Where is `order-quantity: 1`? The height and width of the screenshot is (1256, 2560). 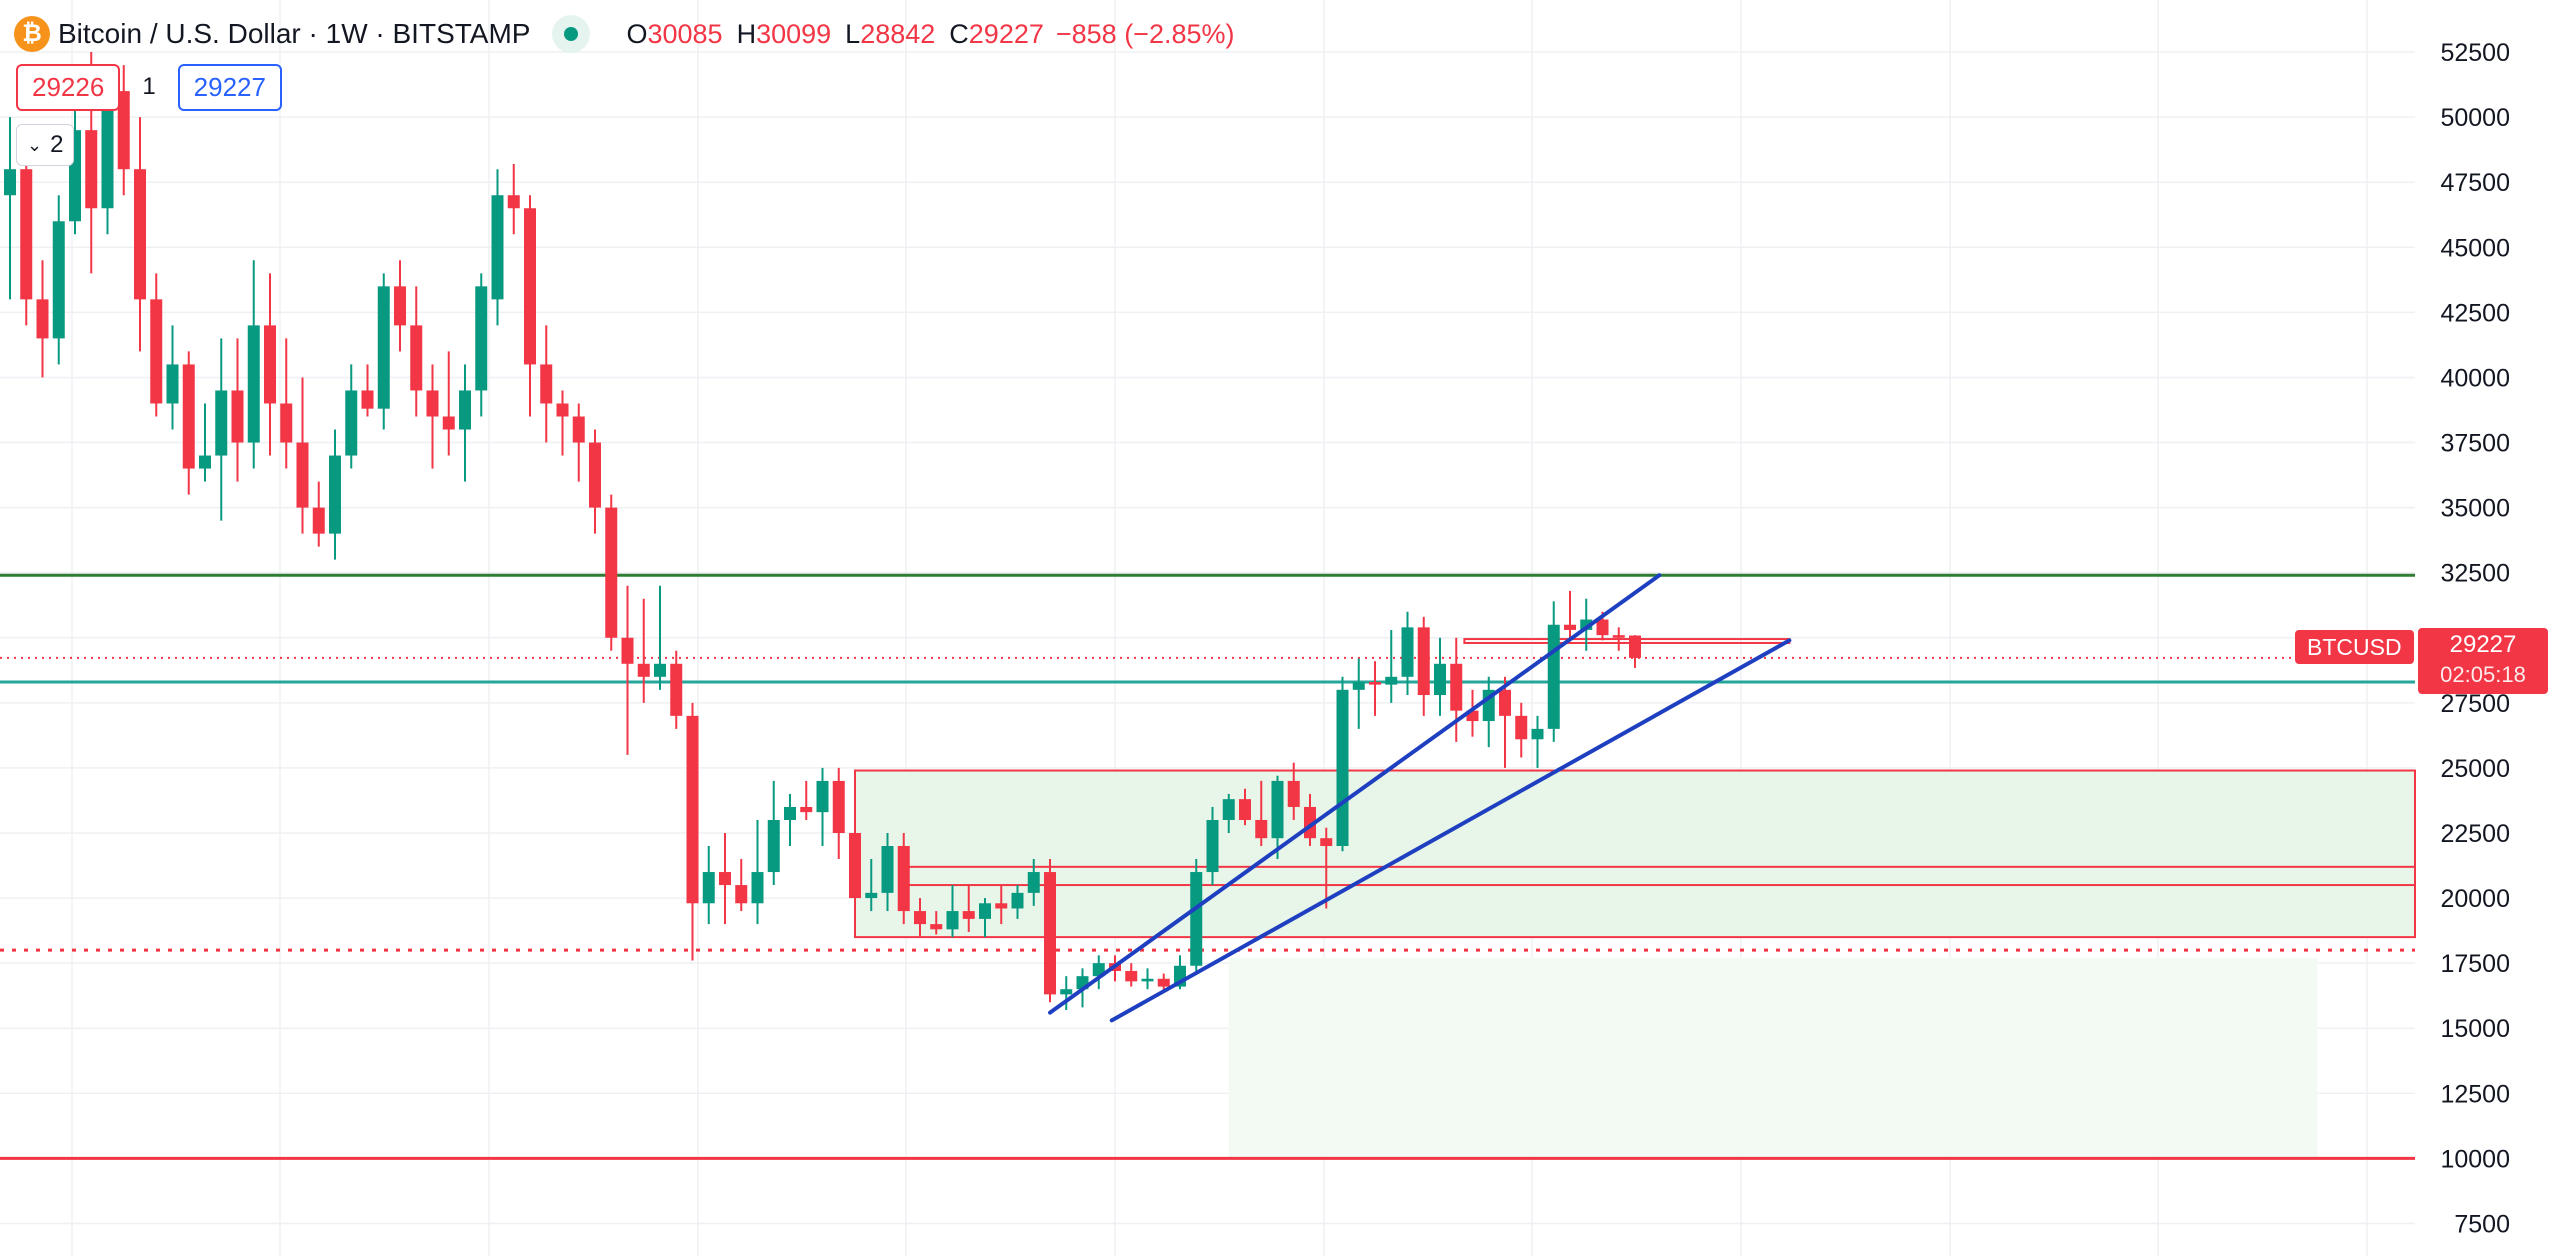
order-quantity: 1 is located at coordinates (149, 86).